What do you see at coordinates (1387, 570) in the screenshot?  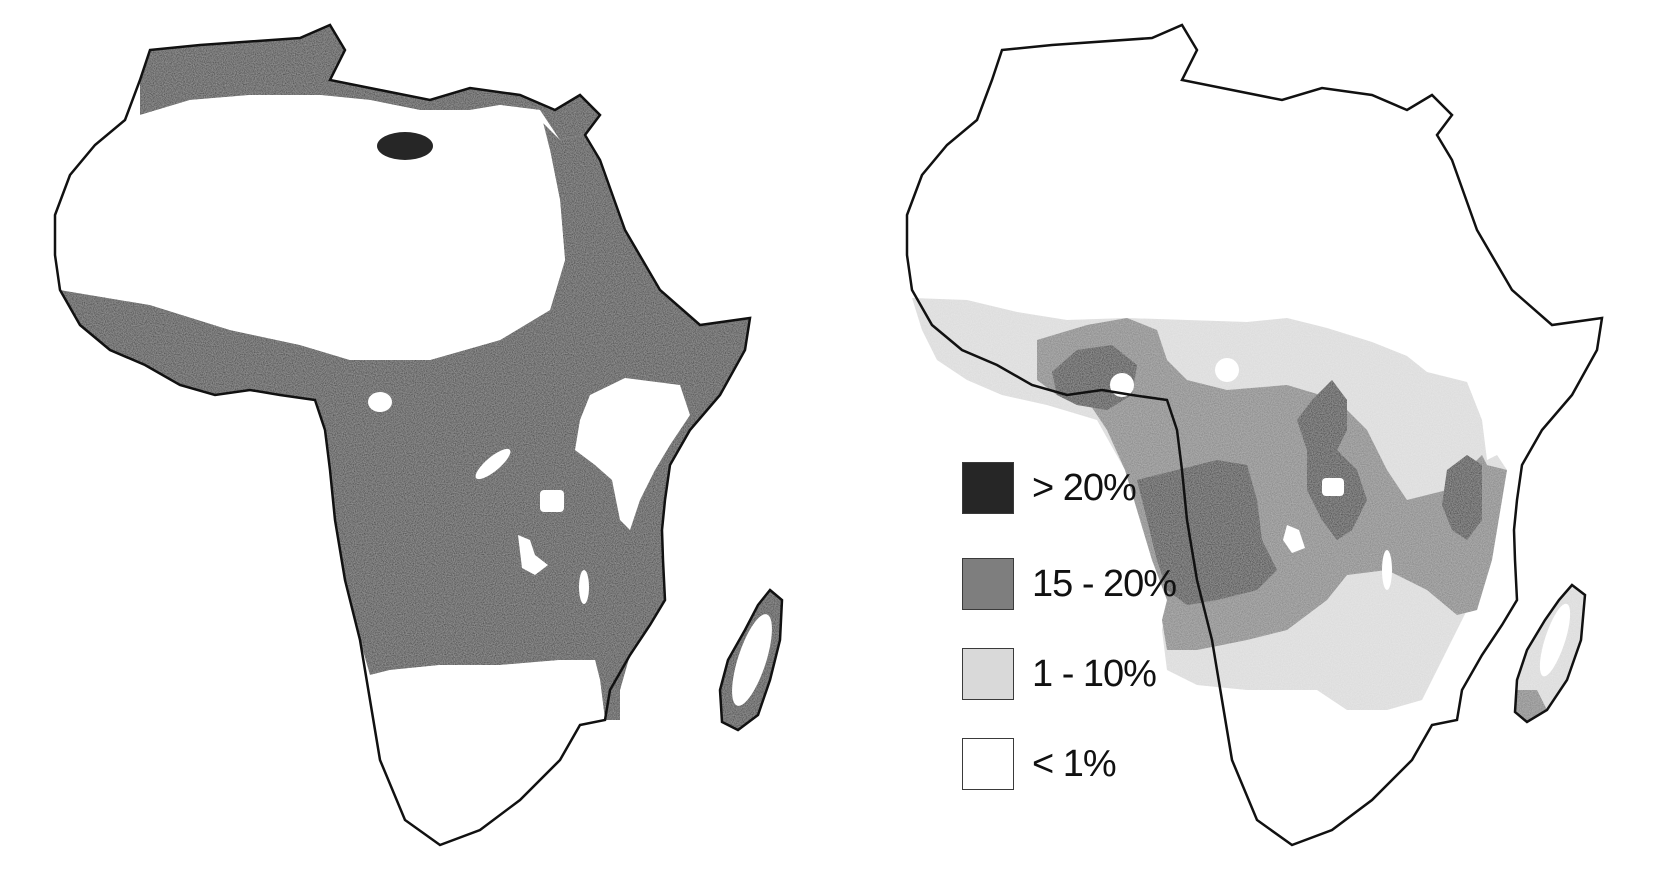 I see `hole-e` at bounding box center [1387, 570].